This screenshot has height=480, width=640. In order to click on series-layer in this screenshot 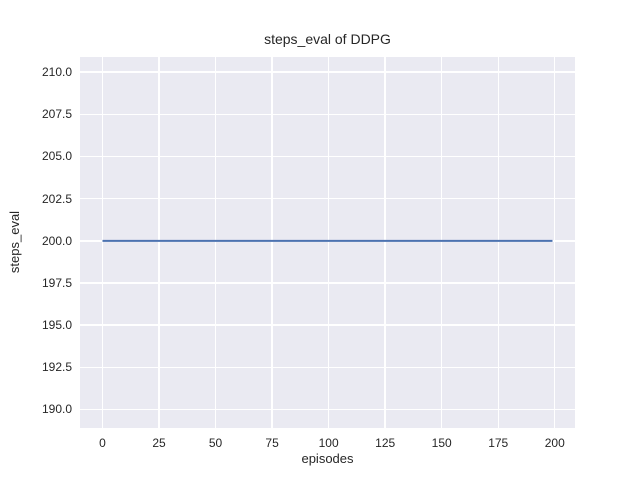, I will do `click(327, 240)`.